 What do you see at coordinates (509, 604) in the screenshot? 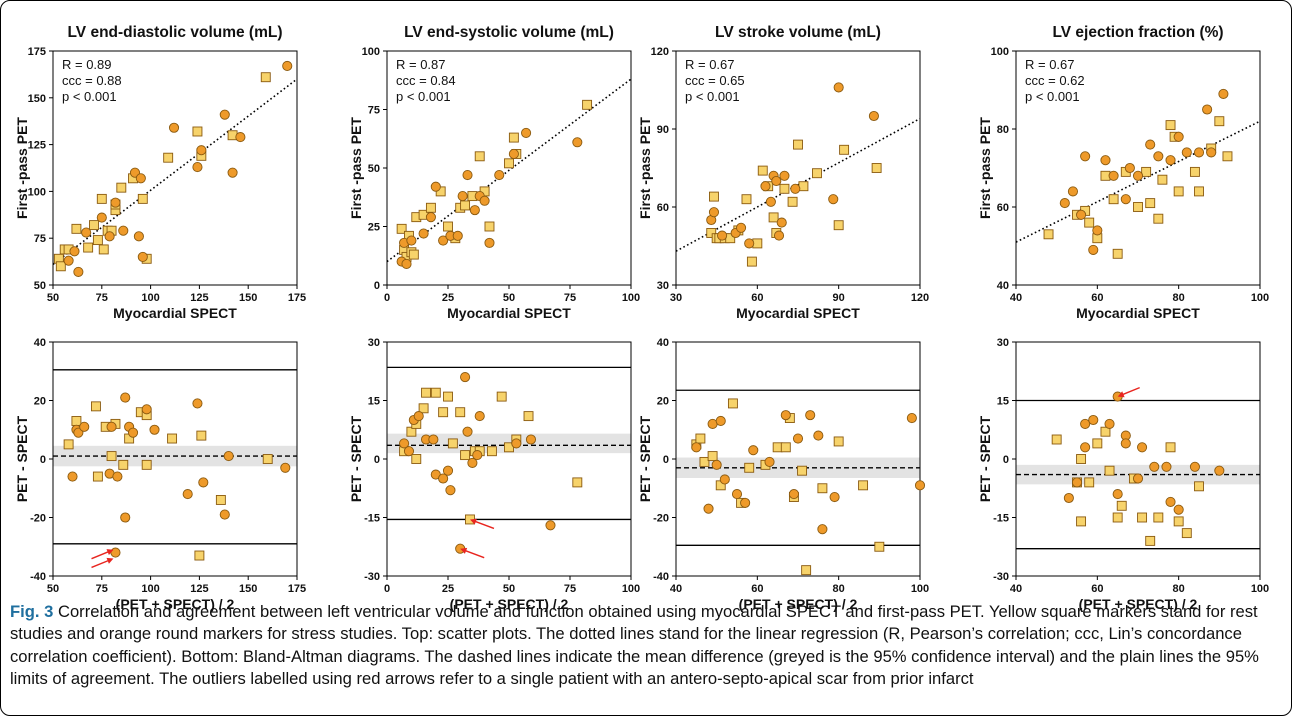
I see `x-axis-label: (PET + SPECT) / 2` at bounding box center [509, 604].